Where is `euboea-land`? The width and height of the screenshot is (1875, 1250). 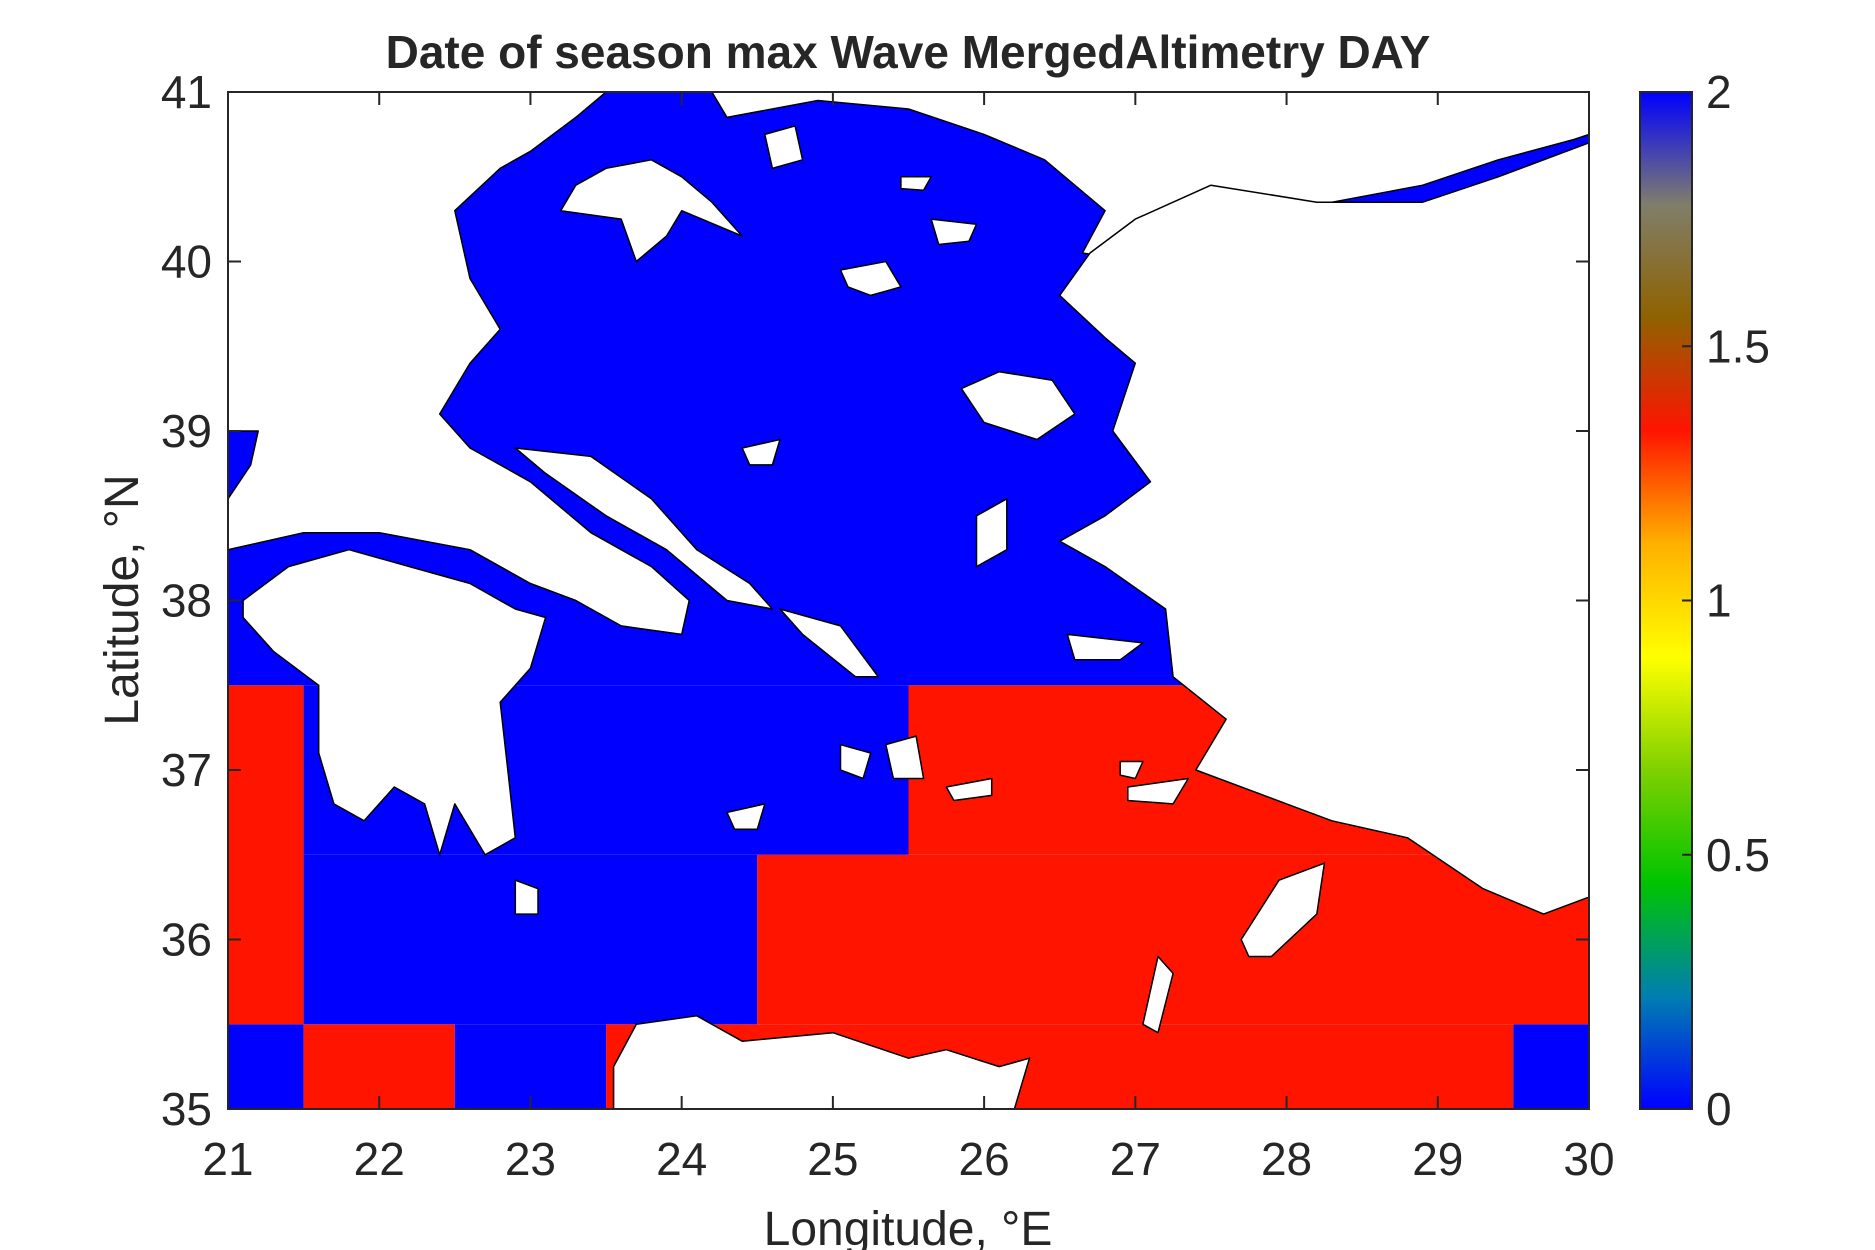
euboea-land is located at coordinates (644, 528).